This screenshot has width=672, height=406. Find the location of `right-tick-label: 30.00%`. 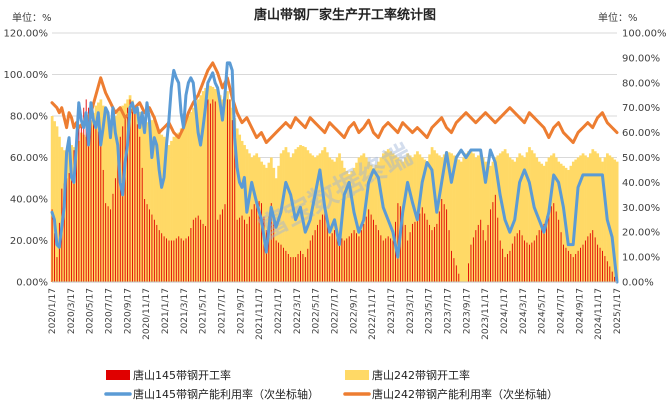

right-tick-label: 30.00% is located at coordinates (641, 208).